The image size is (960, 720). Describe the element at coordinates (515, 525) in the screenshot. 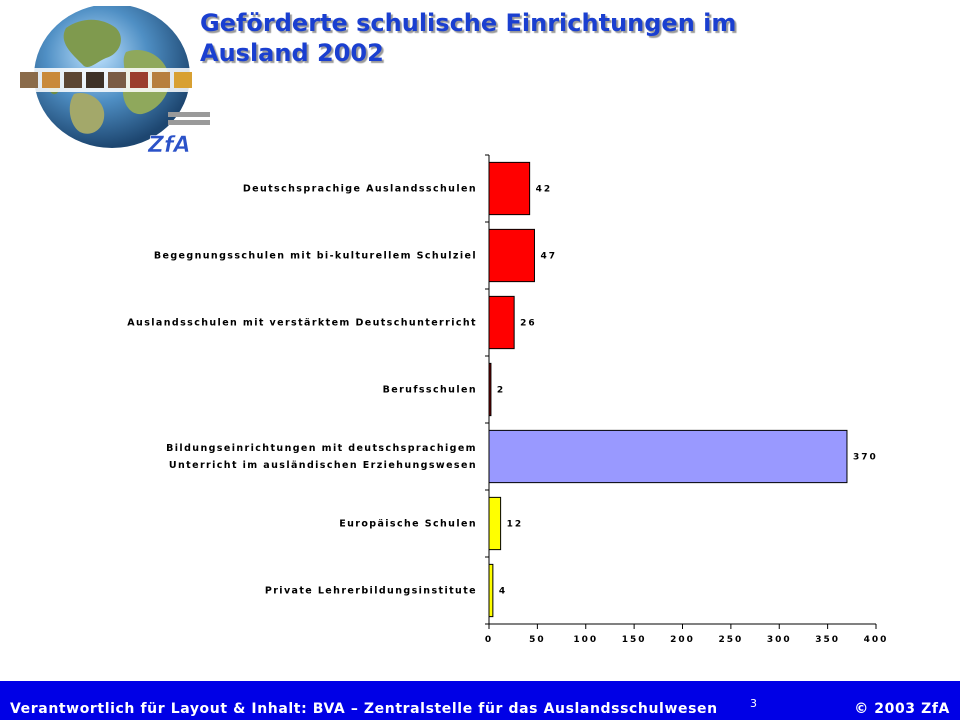

I see `data-label: 12` at that location.